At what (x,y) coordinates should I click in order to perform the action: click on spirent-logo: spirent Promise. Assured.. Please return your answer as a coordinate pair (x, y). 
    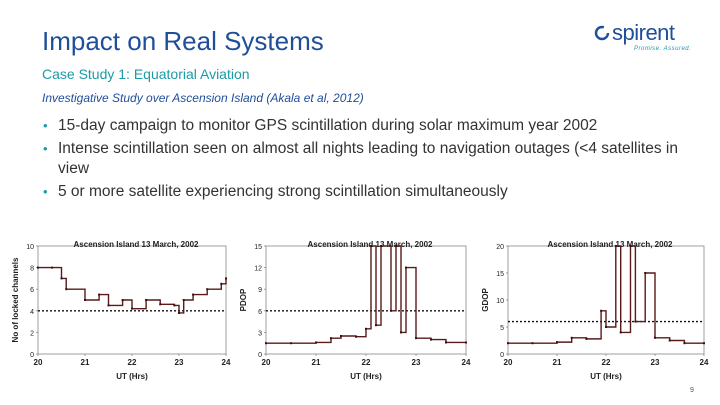
    Looking at the image, I should click on (649, 38).